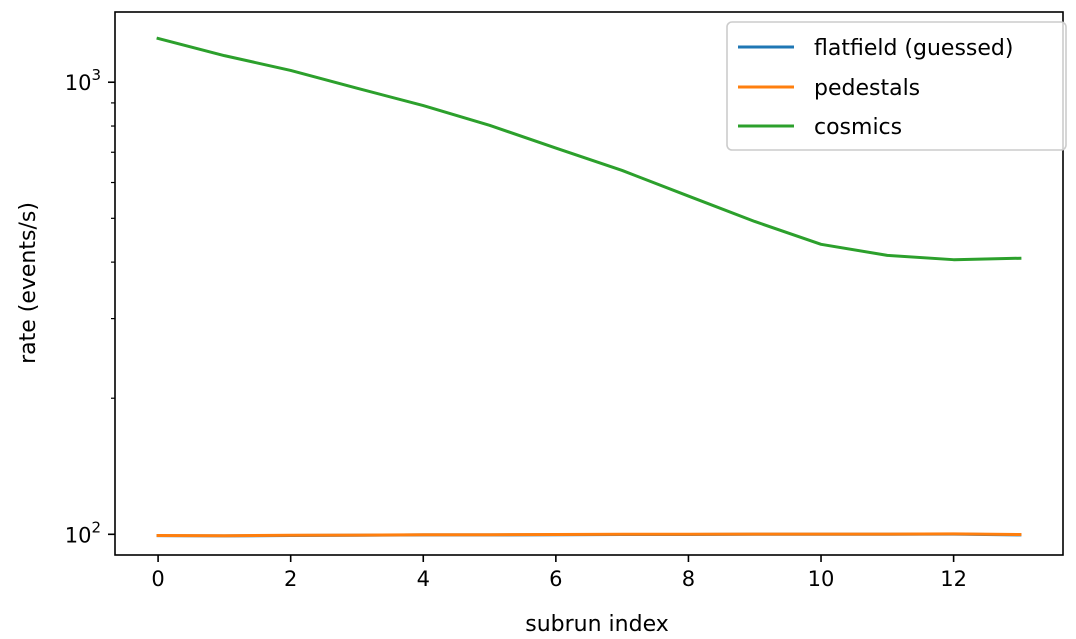  Describe the element at coordinates (90, 306) in the screenshot. I see `y-axis: 10² 10³` at that location.